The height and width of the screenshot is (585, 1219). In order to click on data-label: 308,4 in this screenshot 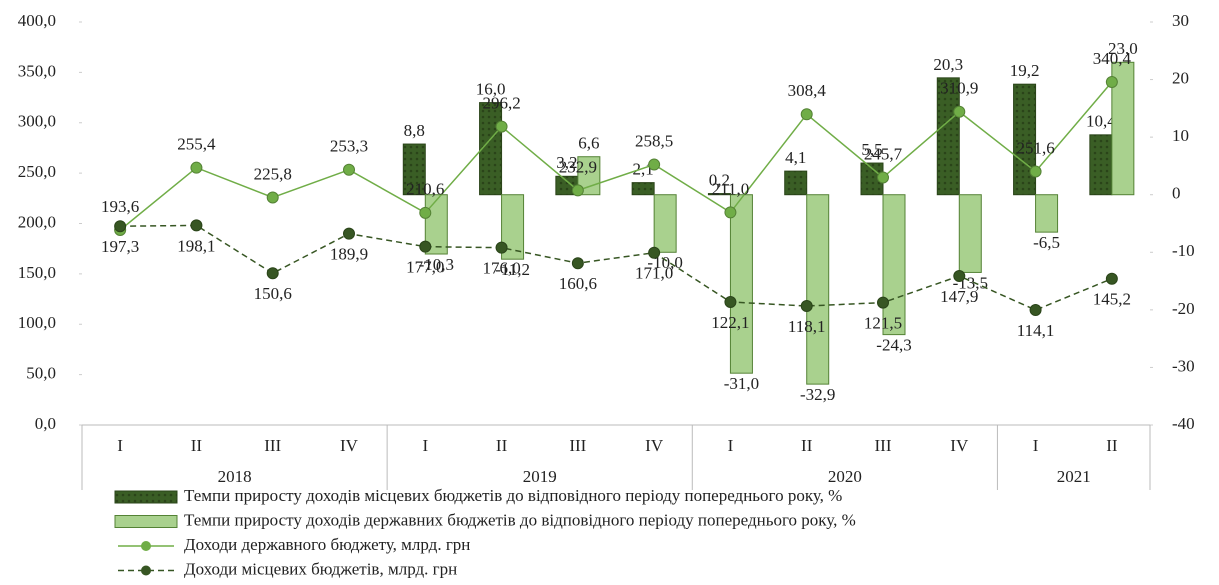, I will do `click(807, 90)`.